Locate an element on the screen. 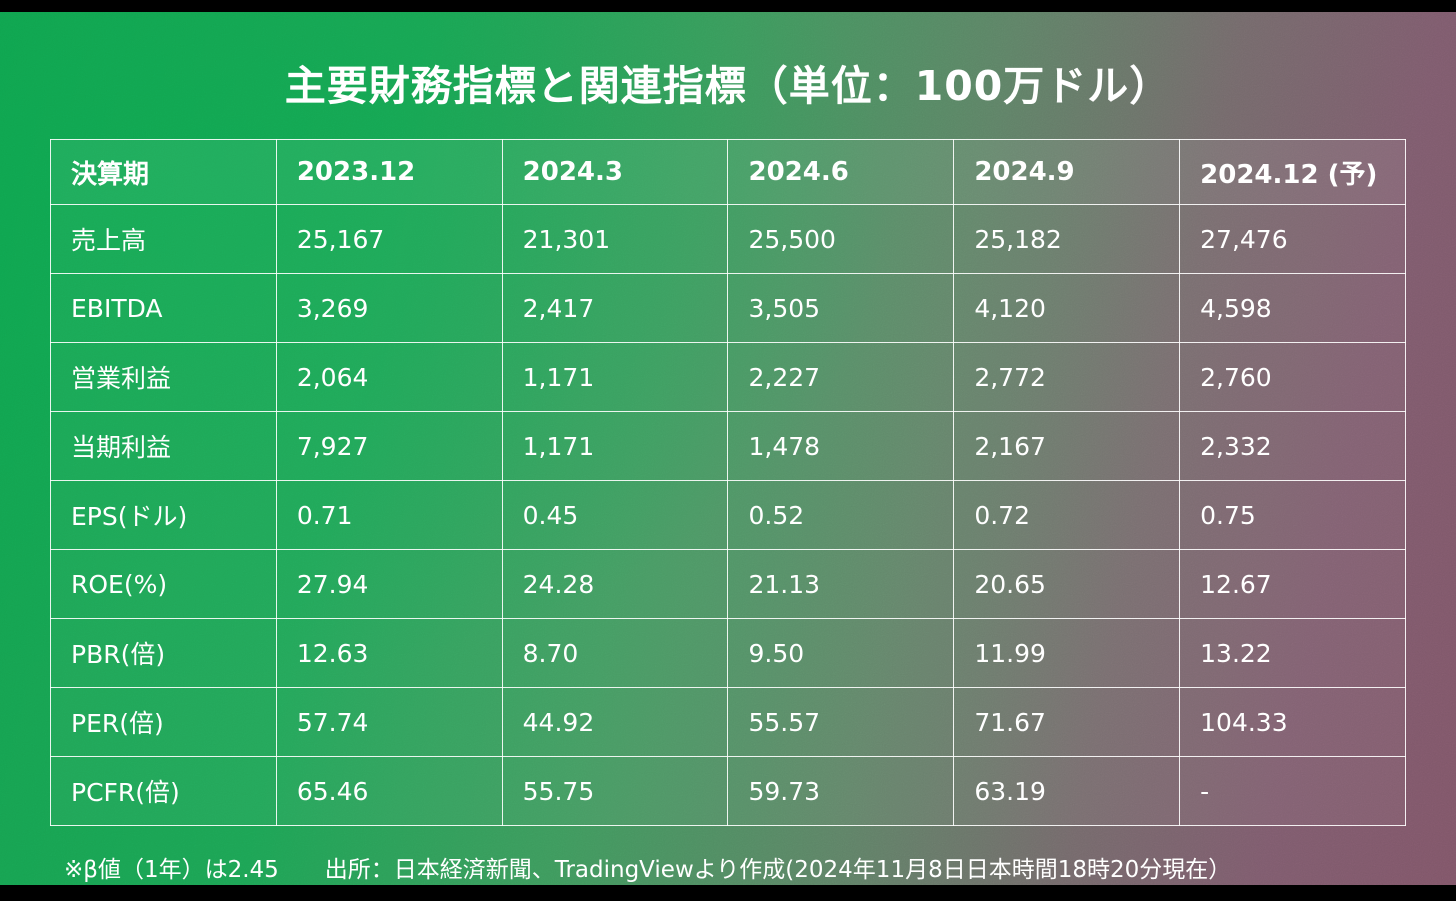  col-header-period: 2024.3 is located at coordinates (615, 172).